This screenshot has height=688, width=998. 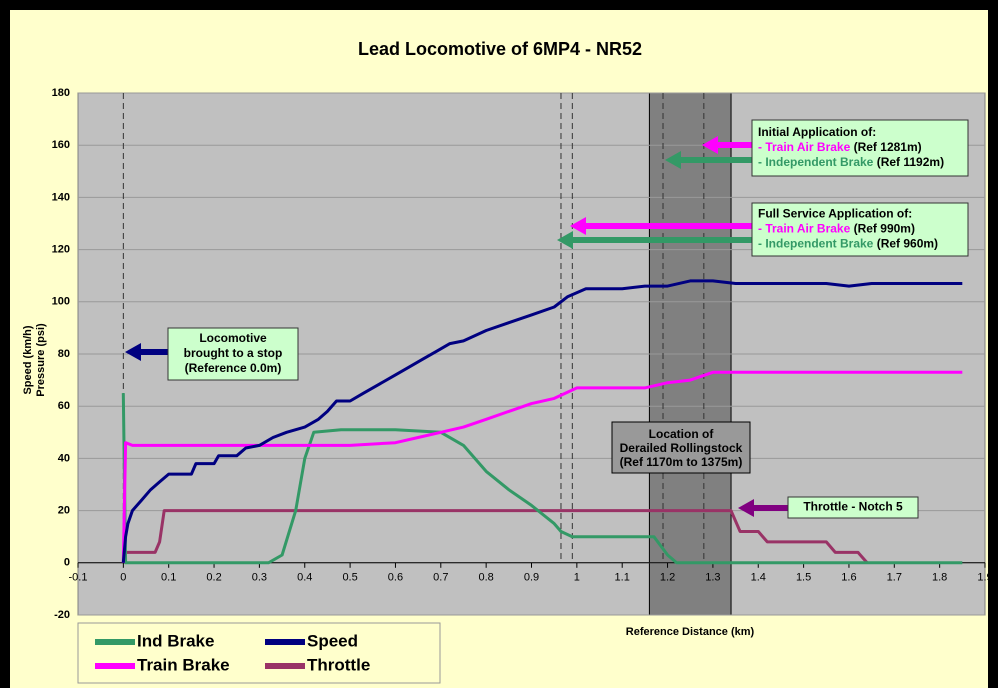 I want to click on x-tick-label: 1.3, so click(x=712, y=578).